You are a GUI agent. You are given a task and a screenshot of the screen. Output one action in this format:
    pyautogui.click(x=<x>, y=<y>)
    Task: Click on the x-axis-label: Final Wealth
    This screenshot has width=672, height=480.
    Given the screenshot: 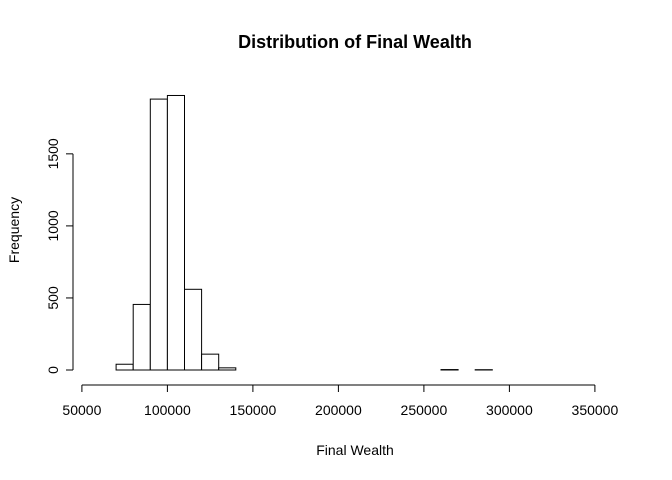 What is the action you would take?
    pyautogui.click(x=355, y=450)
    